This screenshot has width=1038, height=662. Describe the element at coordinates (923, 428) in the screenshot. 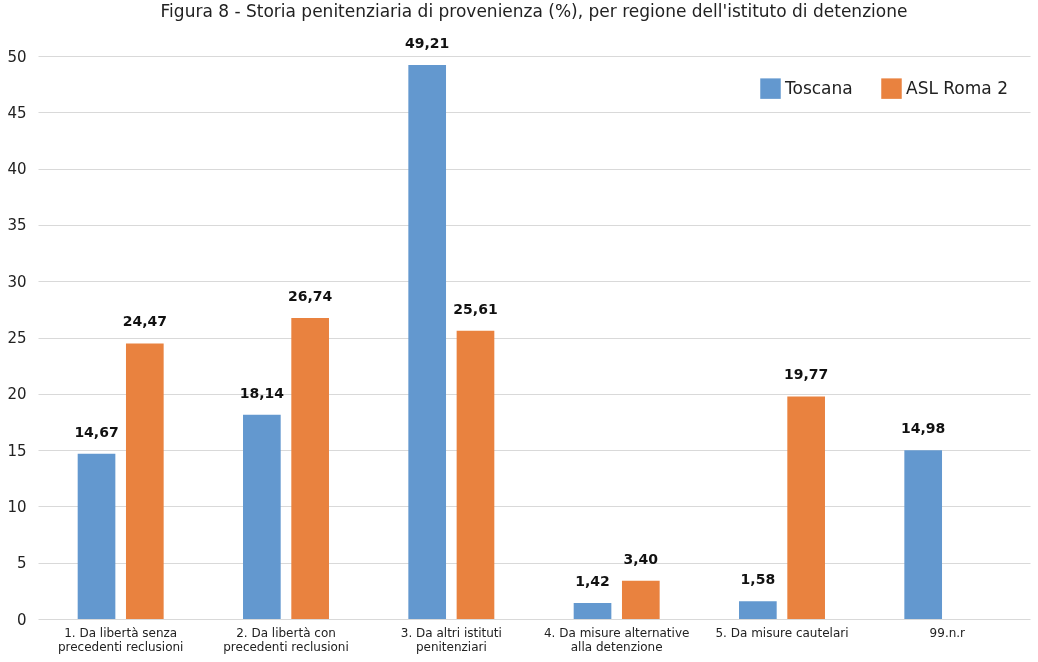

I see `data-label: 14,98` at that location.